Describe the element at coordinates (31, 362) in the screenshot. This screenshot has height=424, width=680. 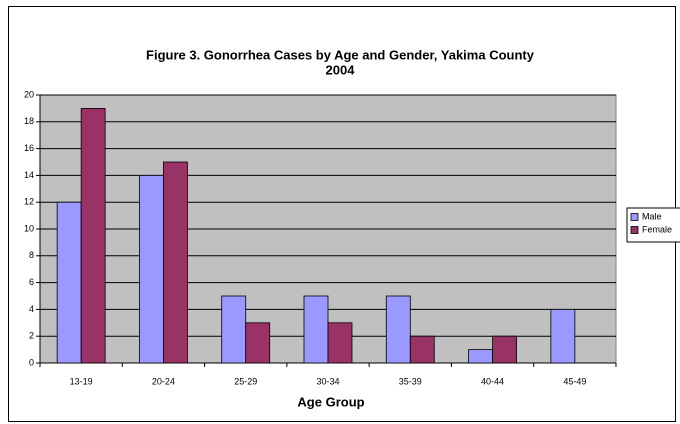
I see `y-tick-label: 0` at that location.